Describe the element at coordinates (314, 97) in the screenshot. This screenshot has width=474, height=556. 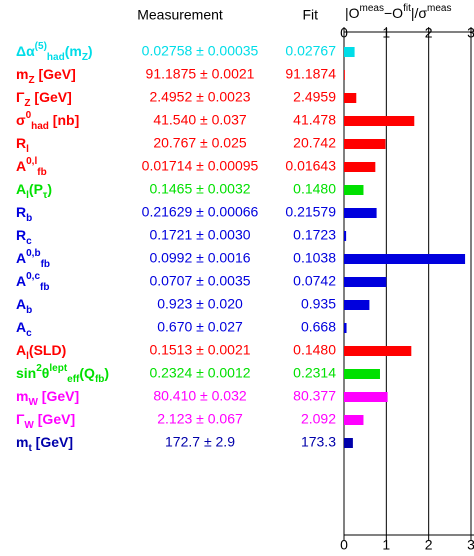
I see `fit-value: 2.4959` at that location.